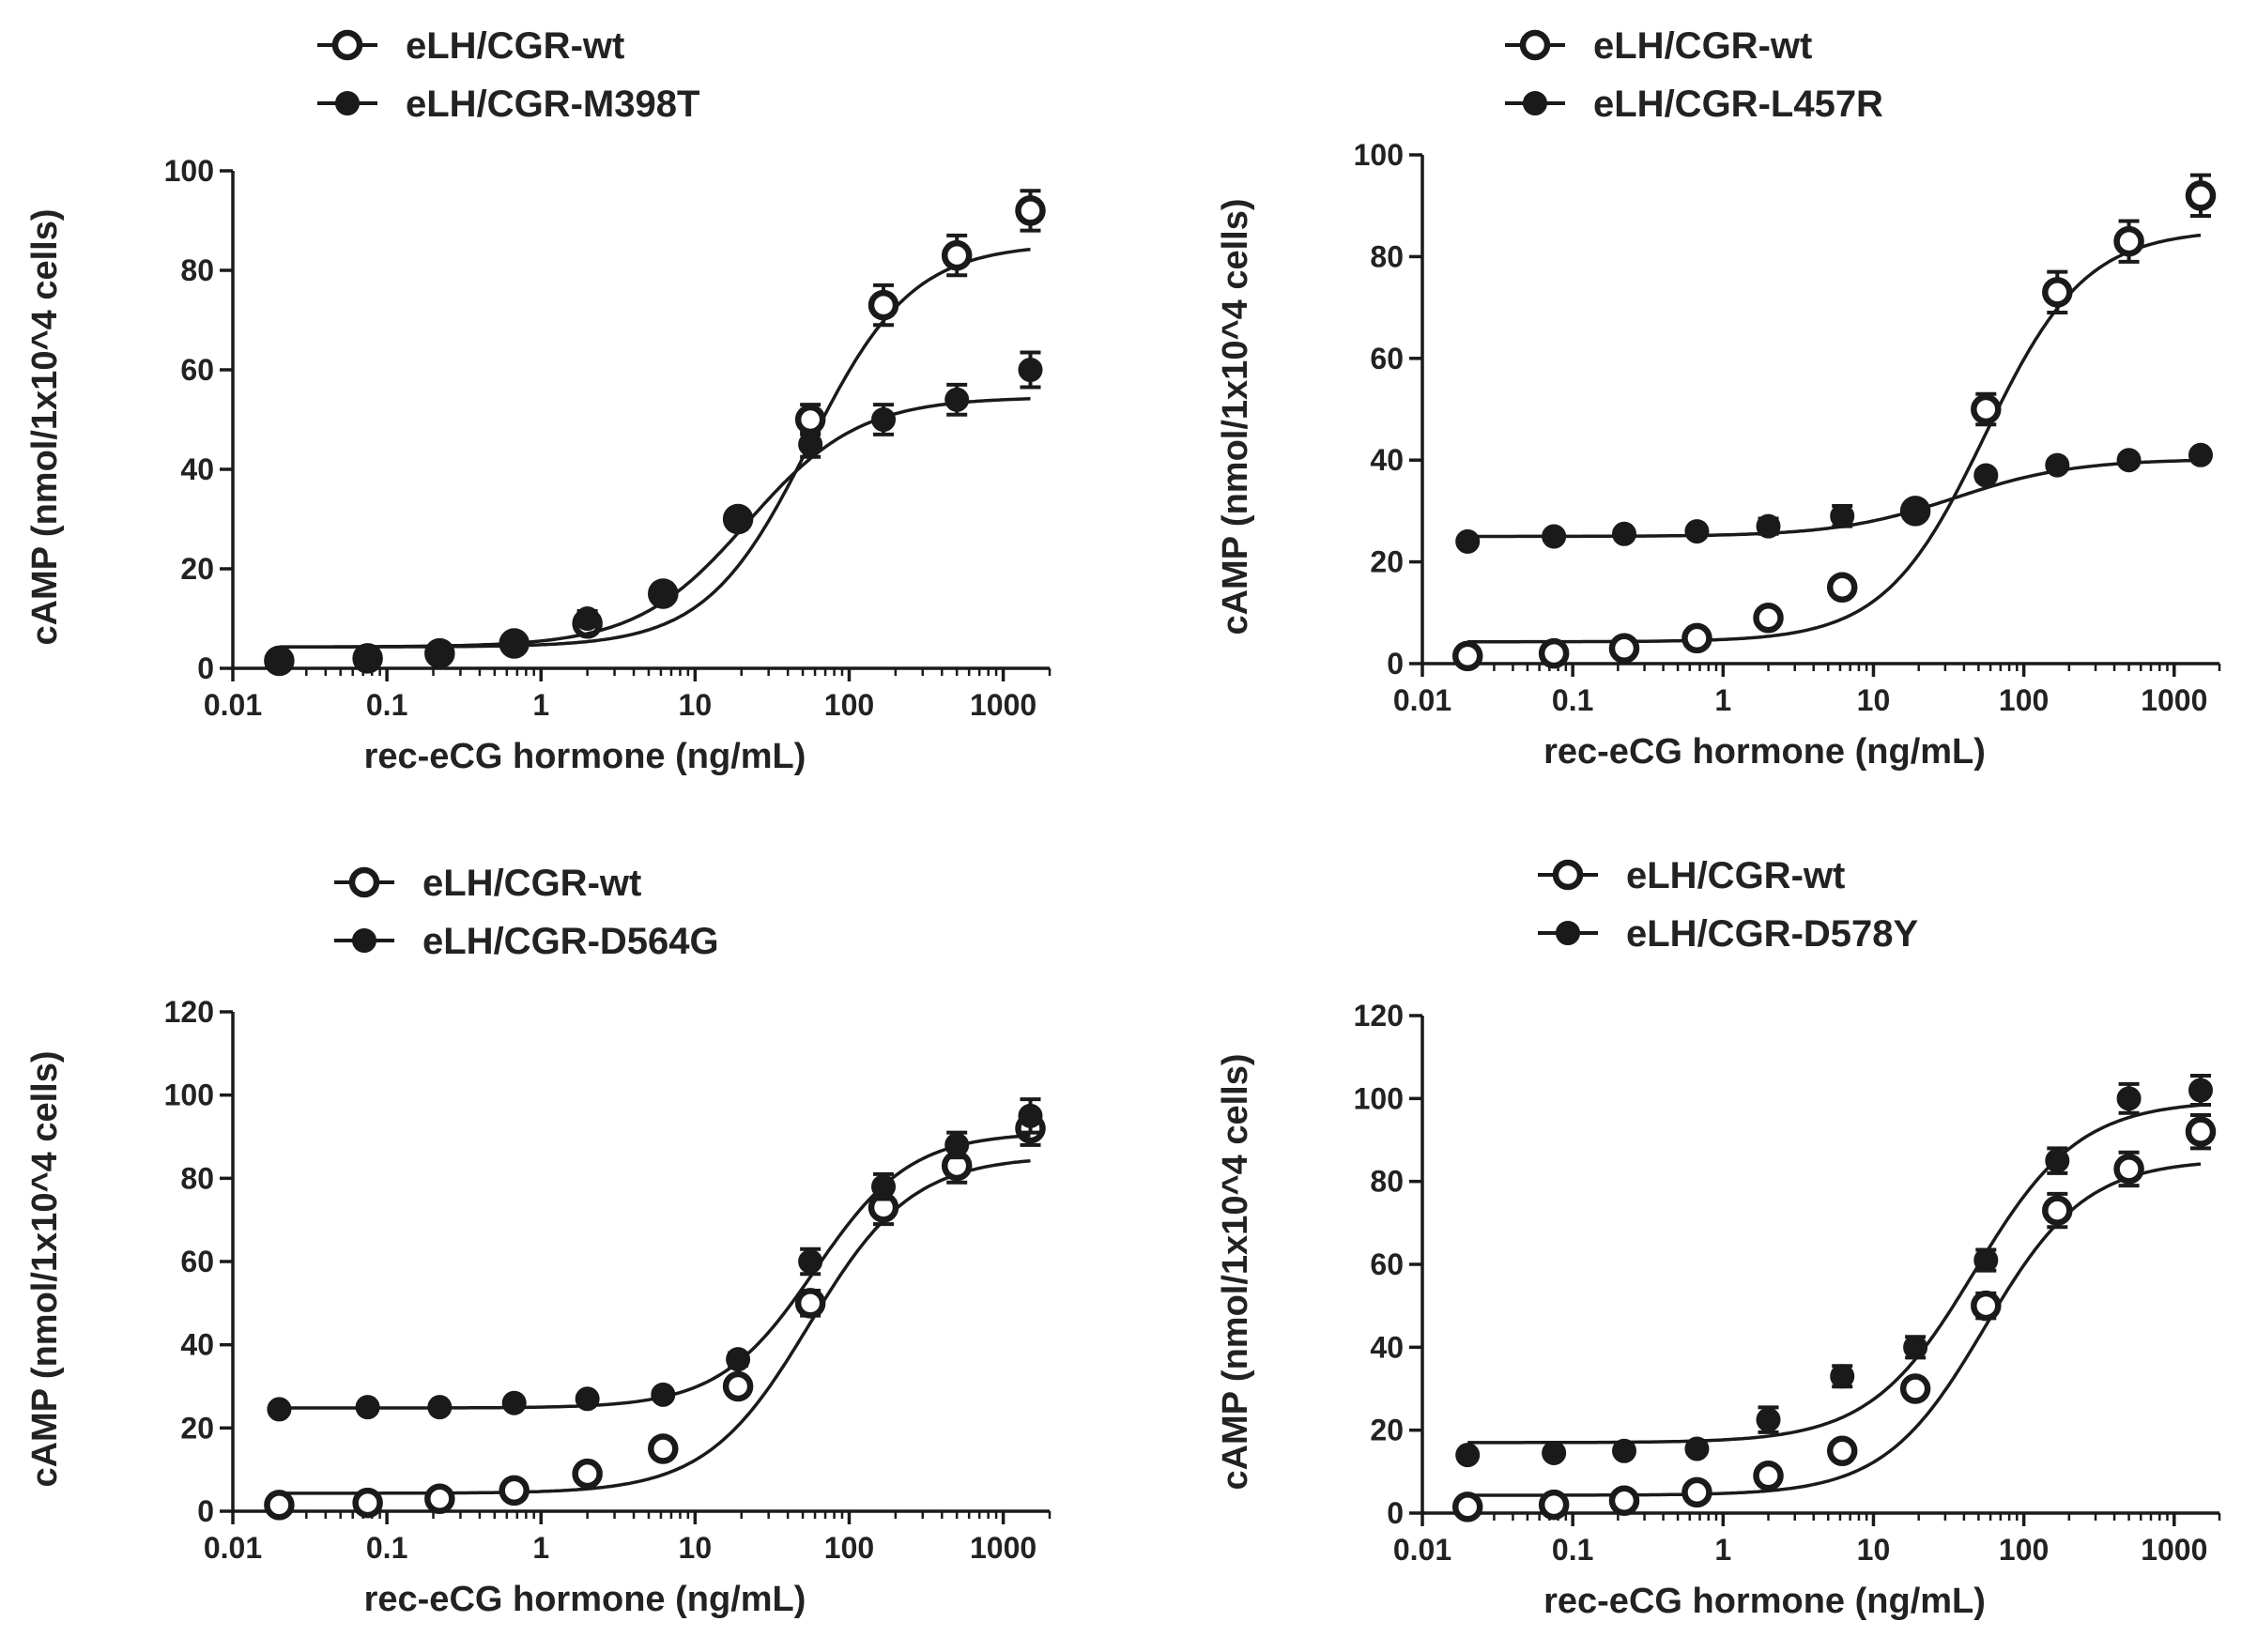 Image resolution: width=2257 pixels, height=1652 pixels. Describe the element at coordinates (1694, 75) in the screenshot. I see `legend: eLH/CGR-wt eLH/CGR-L457R` at that location.